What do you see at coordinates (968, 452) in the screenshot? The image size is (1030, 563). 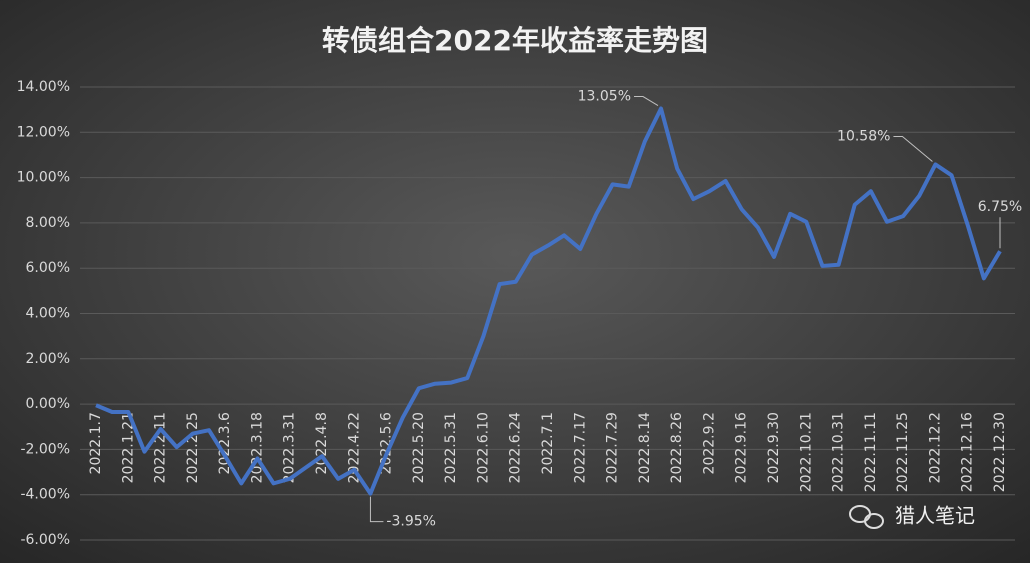 I see `x-tick-label: 2022.12.16` at bounding box center [968, 452].